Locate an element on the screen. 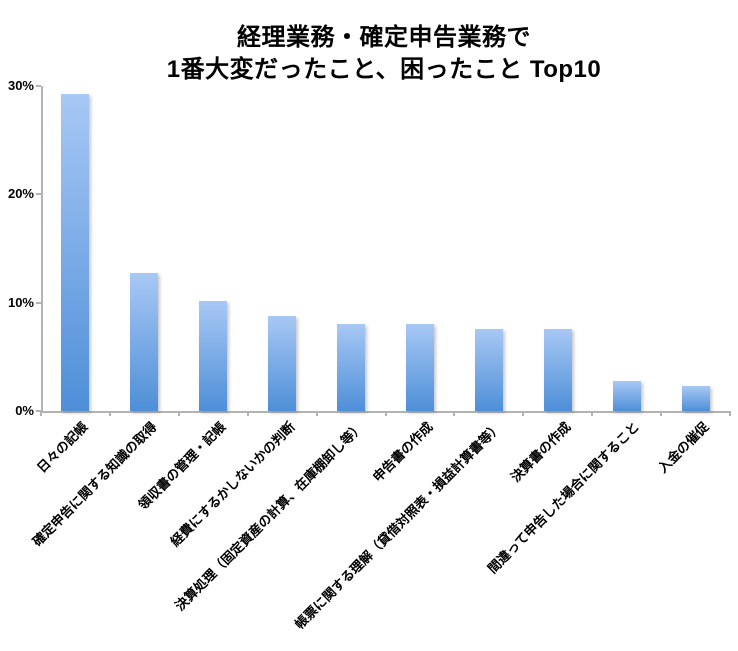 Image resolution: width=738 pixels, height=651 pixels. x-axis-category-label: 入金の催促 is located at coordinates (683, 447).